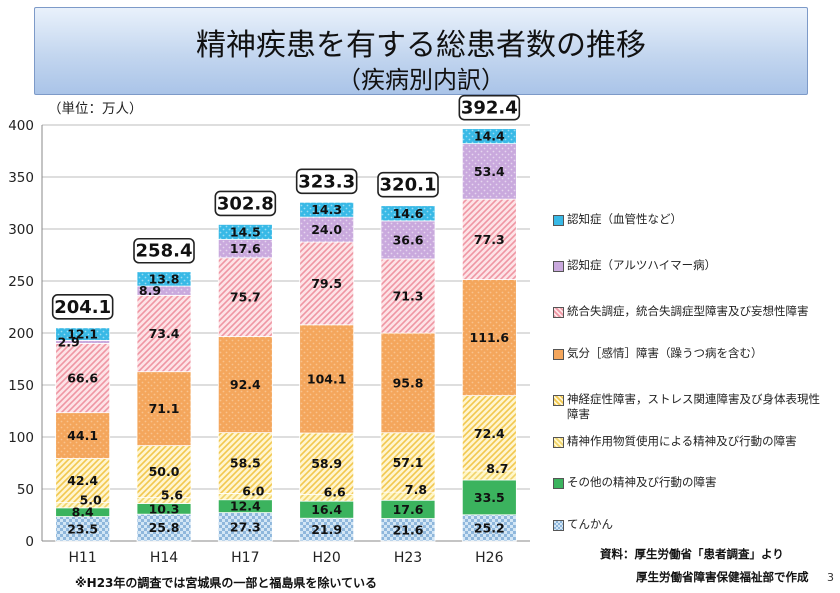  I want to click on value-label: 27.3, so click(245, 526).